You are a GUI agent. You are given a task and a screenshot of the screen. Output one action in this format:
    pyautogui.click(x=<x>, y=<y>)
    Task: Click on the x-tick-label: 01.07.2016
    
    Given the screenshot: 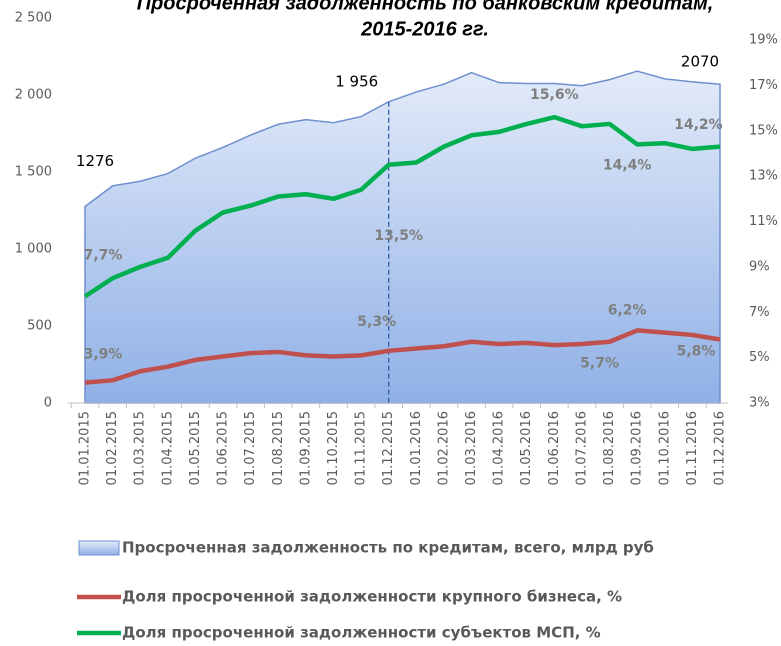 What is the action you would take?
    pyautogui.click(x=581, y=448)
    